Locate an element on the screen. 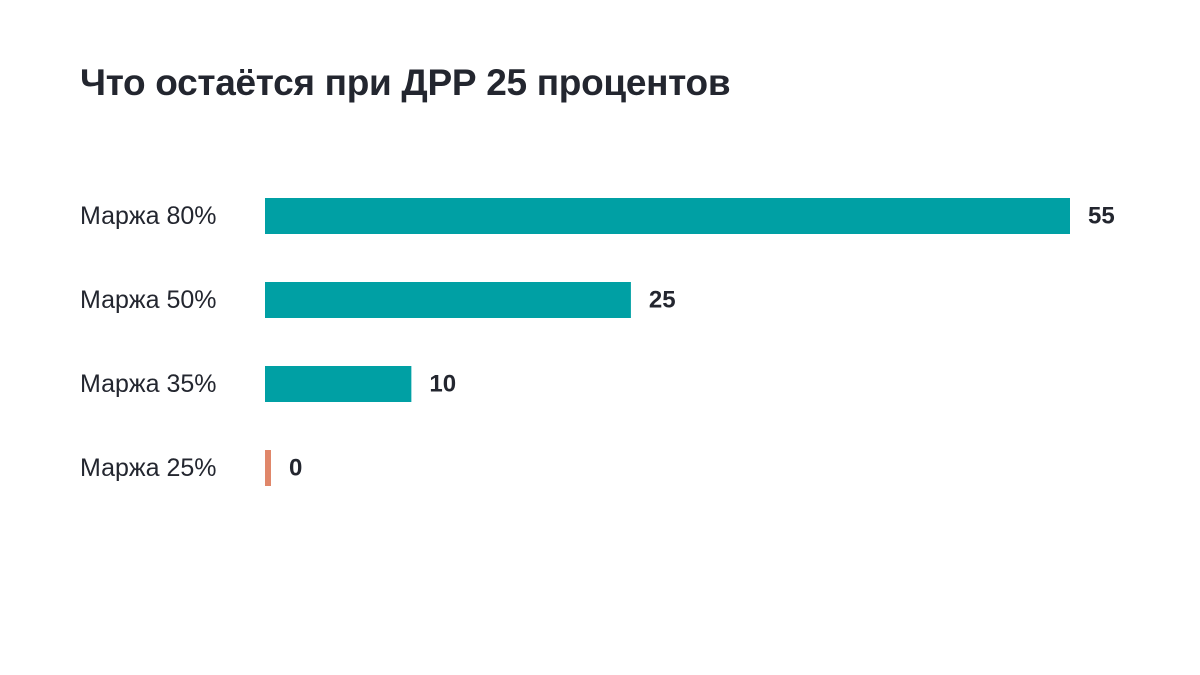 Image resolution: width=1200 pixels, height=675 pixels. value-label: 10 is located at coordinates (442, 384).